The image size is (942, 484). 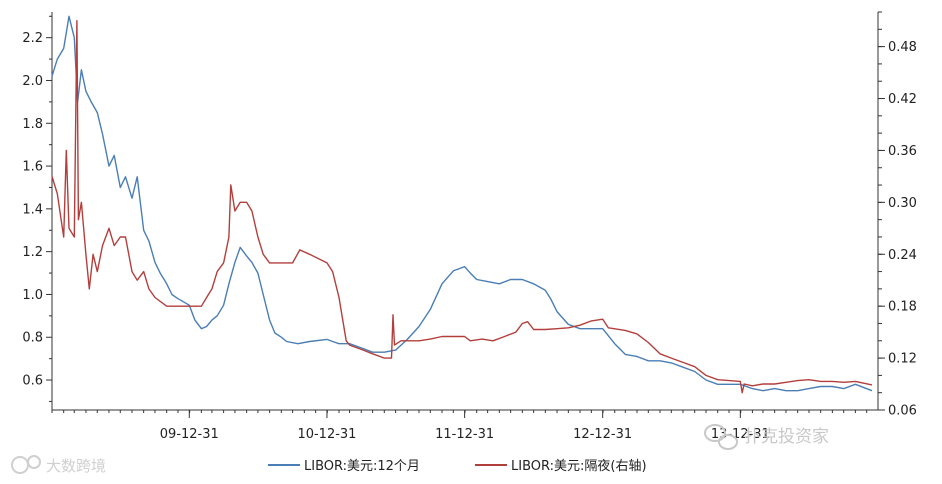 What do you see at coordinates (32, 167) in the screenshot?
I see `left-tick-label: 1.6` at bounding box center [32, 167].